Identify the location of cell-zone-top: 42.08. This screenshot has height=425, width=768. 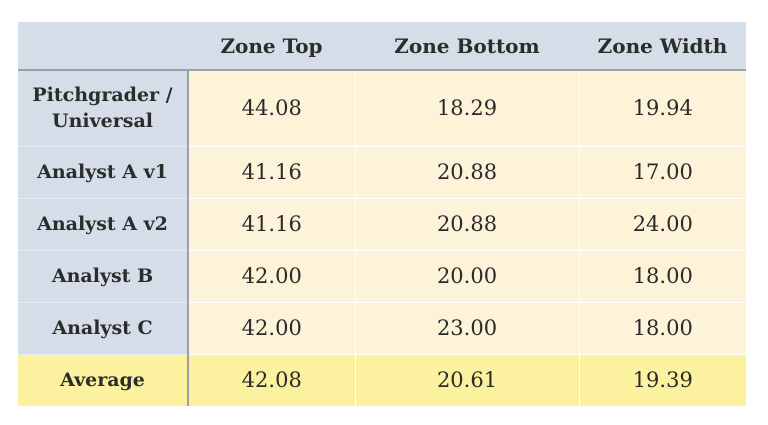
(271, 379).